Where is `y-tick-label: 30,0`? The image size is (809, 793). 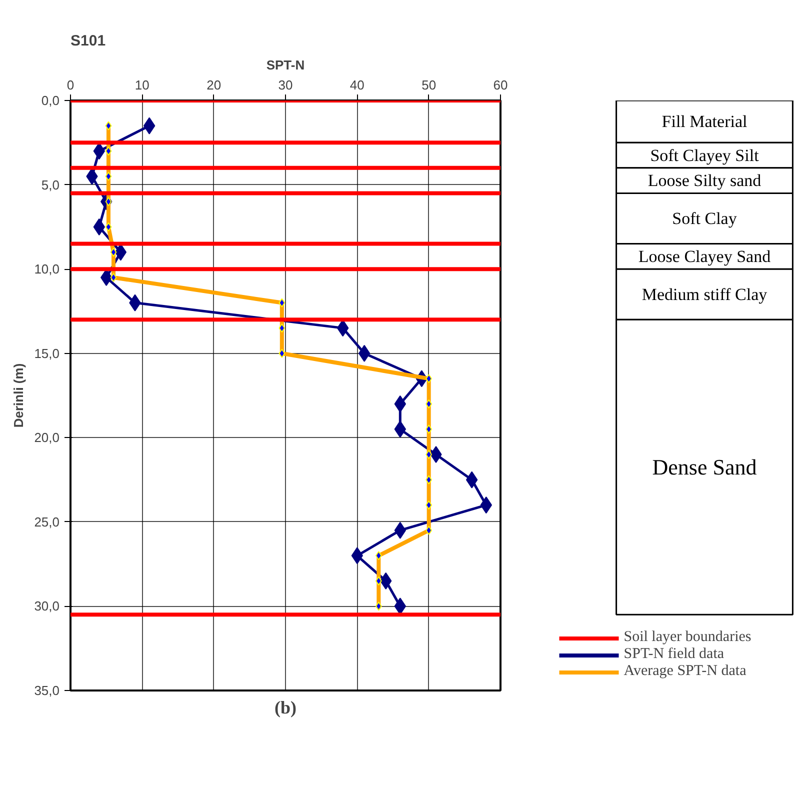 y-tick-label: 30,0 is located at coordinates (47, 606).